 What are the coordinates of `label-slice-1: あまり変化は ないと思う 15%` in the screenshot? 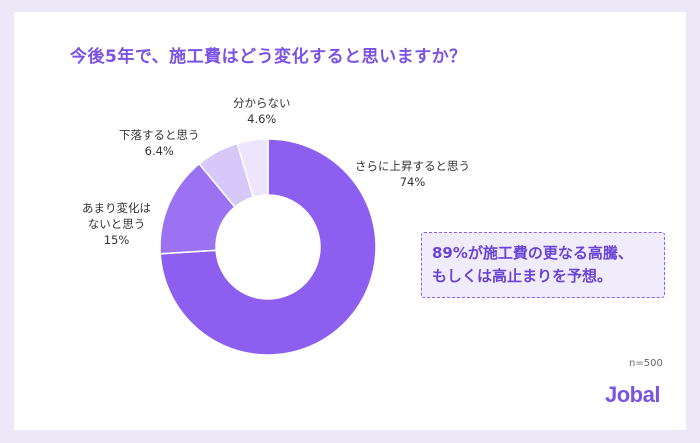 It's located at (116, 224).